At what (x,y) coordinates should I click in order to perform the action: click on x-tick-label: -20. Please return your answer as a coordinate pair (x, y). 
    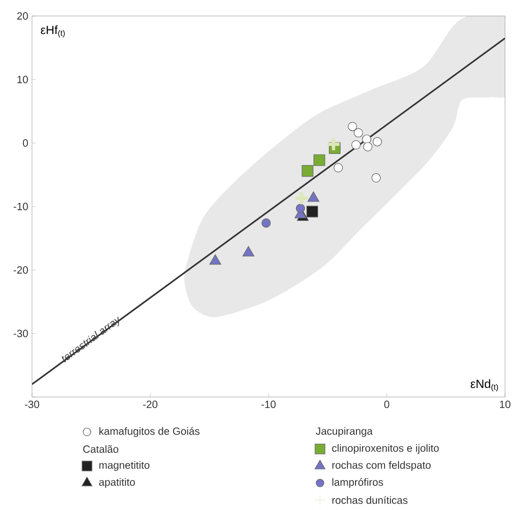
    Looking at the image, I should click on (150, 404).